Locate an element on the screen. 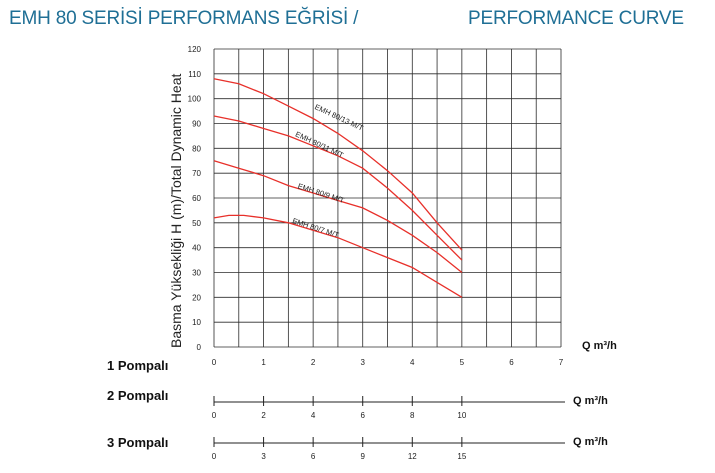 This screenshot has width=715, height=473. chart-title-en: PERFORMANCE CURVE is located at coordinates (576, 18).